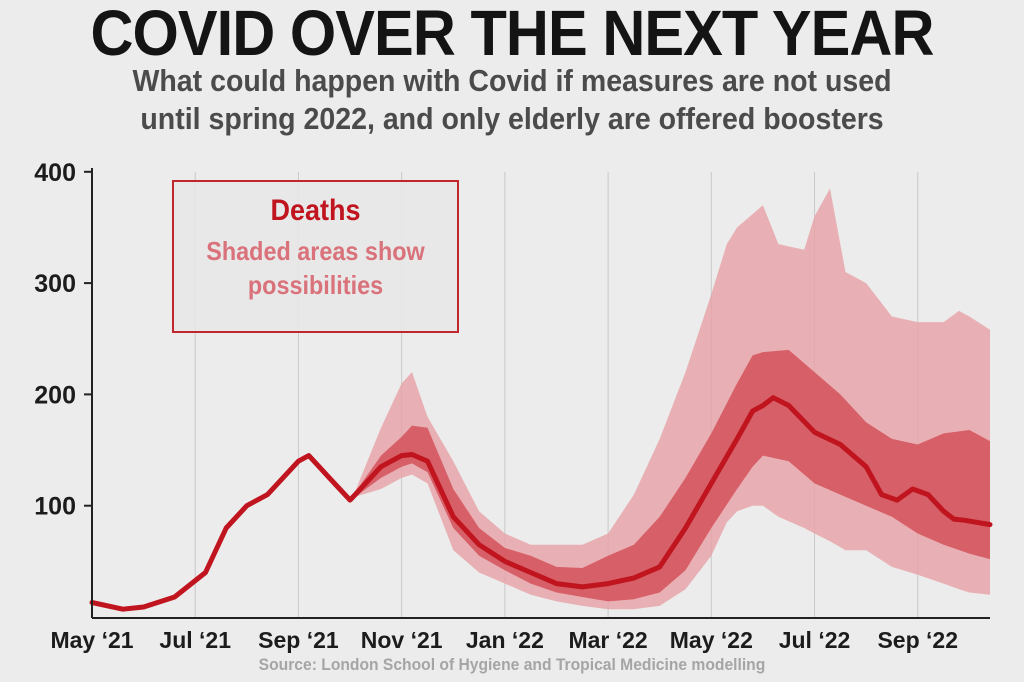 Image resolution: width=1024 pixels, height=682 pixels. I want to click on x-tick-label: Sep ‘22, so click(917, 640).